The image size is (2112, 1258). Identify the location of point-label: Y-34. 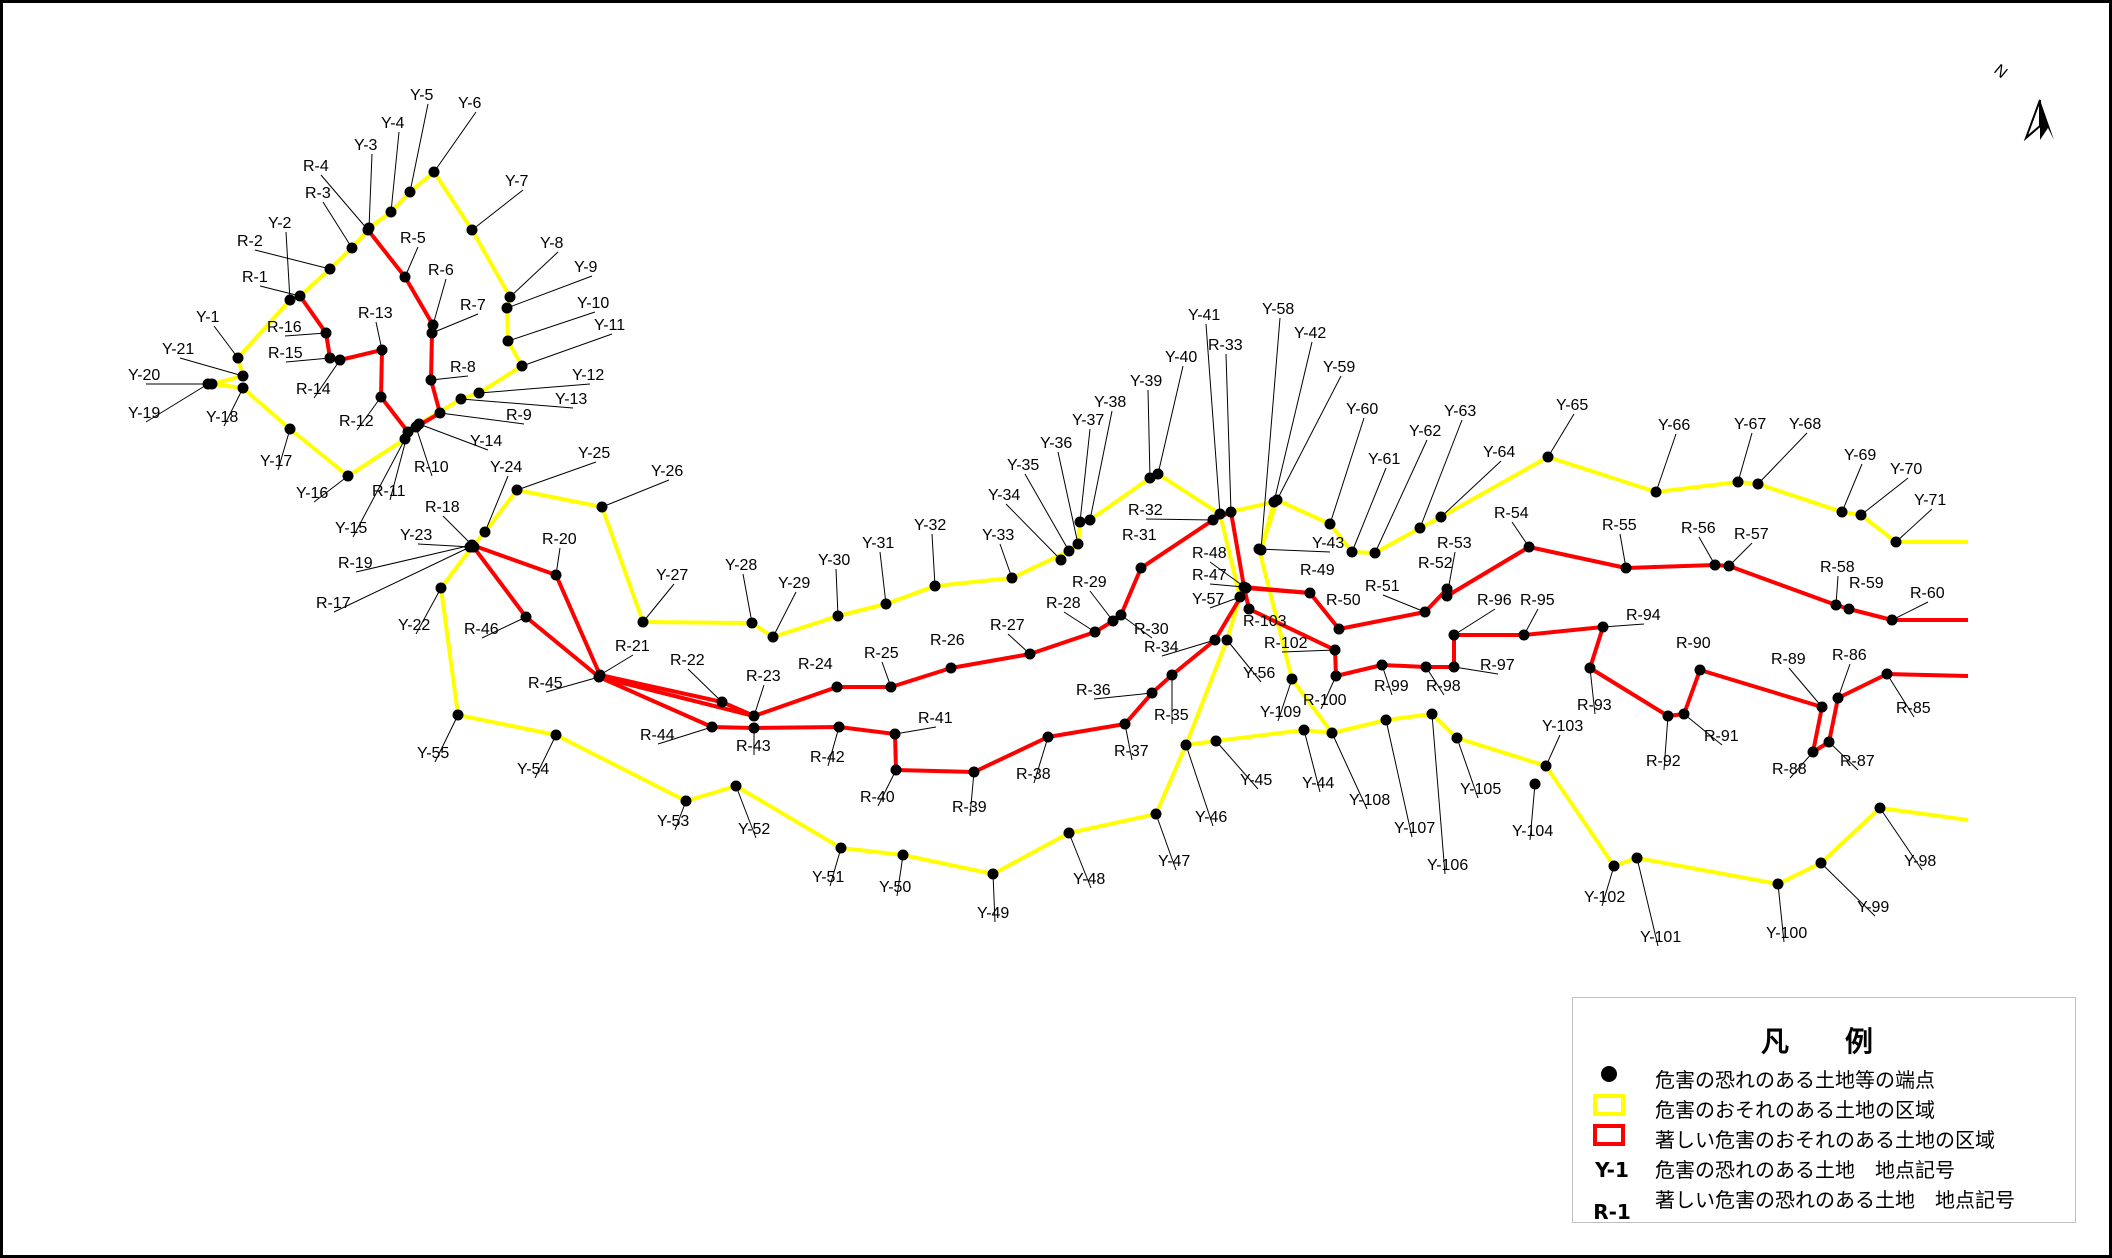
(1004, 495).